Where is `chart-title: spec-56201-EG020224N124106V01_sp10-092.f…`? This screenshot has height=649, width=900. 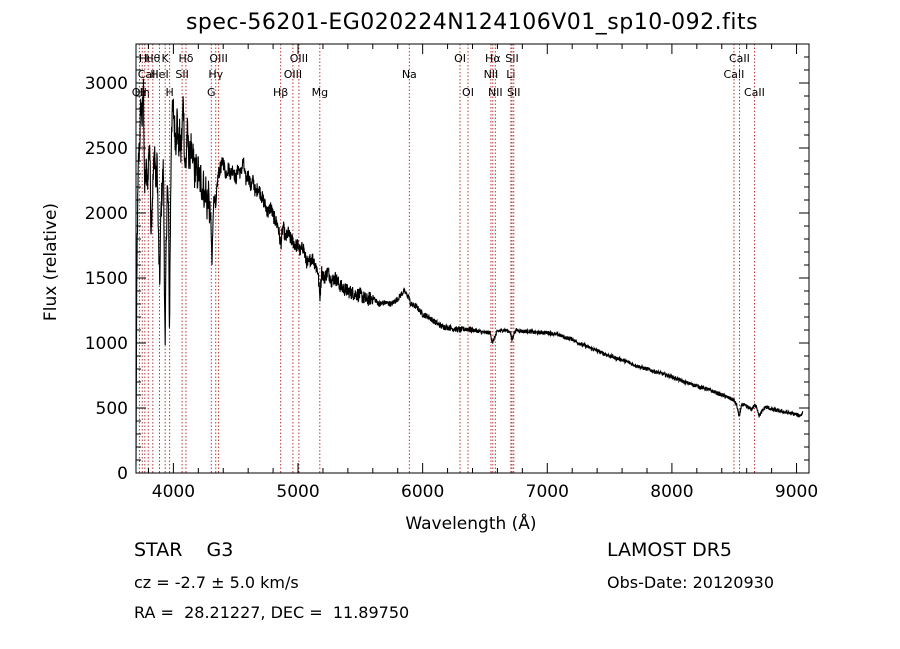 chart-title: spec-56201-EG020224N124106V01_sp10-092.f… is located at coordinates (472, 22).